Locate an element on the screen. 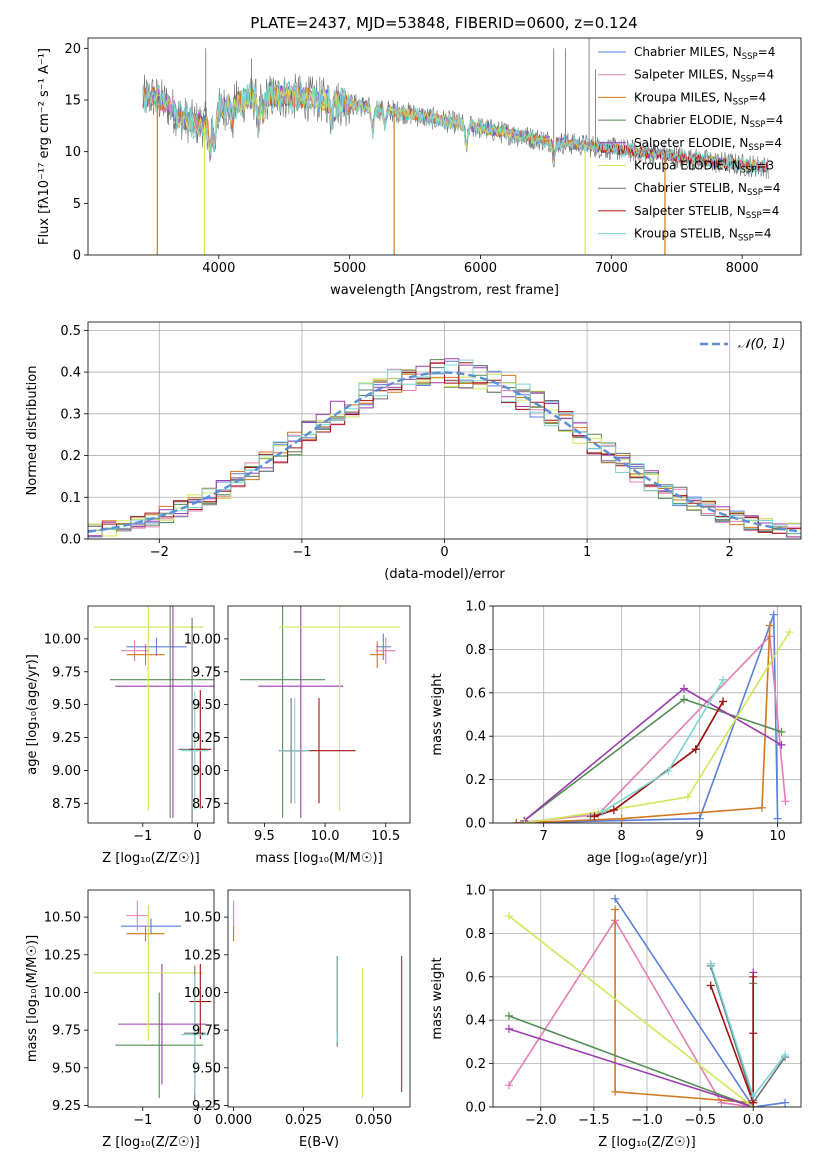 Image resolution: width=819 pixels, height=1170 pixels. residuals-xtick-label: 0 is located at coordinates (444, 552).